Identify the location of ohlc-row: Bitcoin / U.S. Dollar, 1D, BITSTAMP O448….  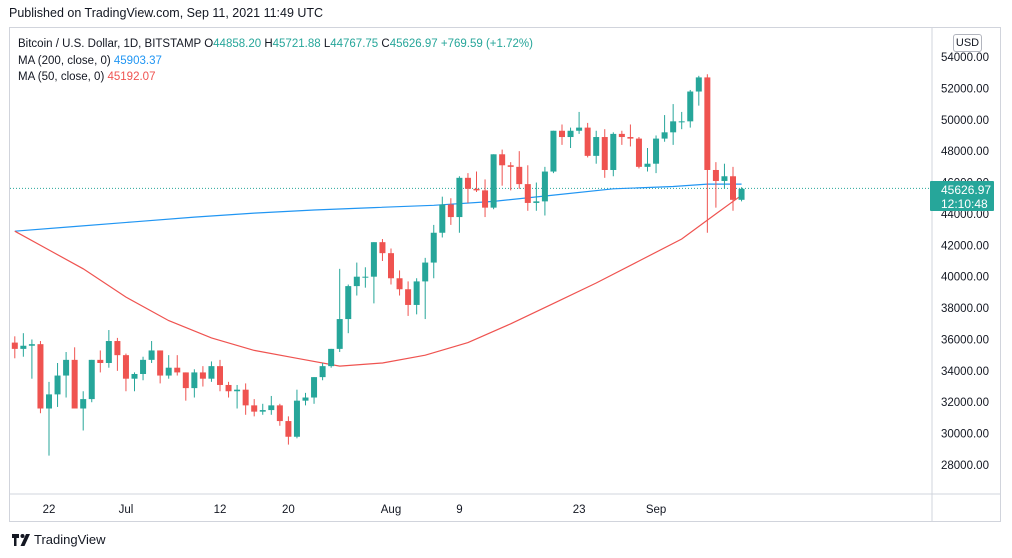
(275, 44).